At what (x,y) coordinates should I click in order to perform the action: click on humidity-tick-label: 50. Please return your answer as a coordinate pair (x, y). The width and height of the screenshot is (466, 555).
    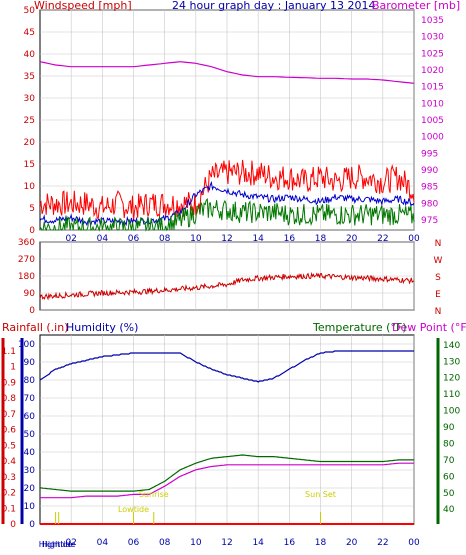
    Looking at the image, I should click on (30, 435).